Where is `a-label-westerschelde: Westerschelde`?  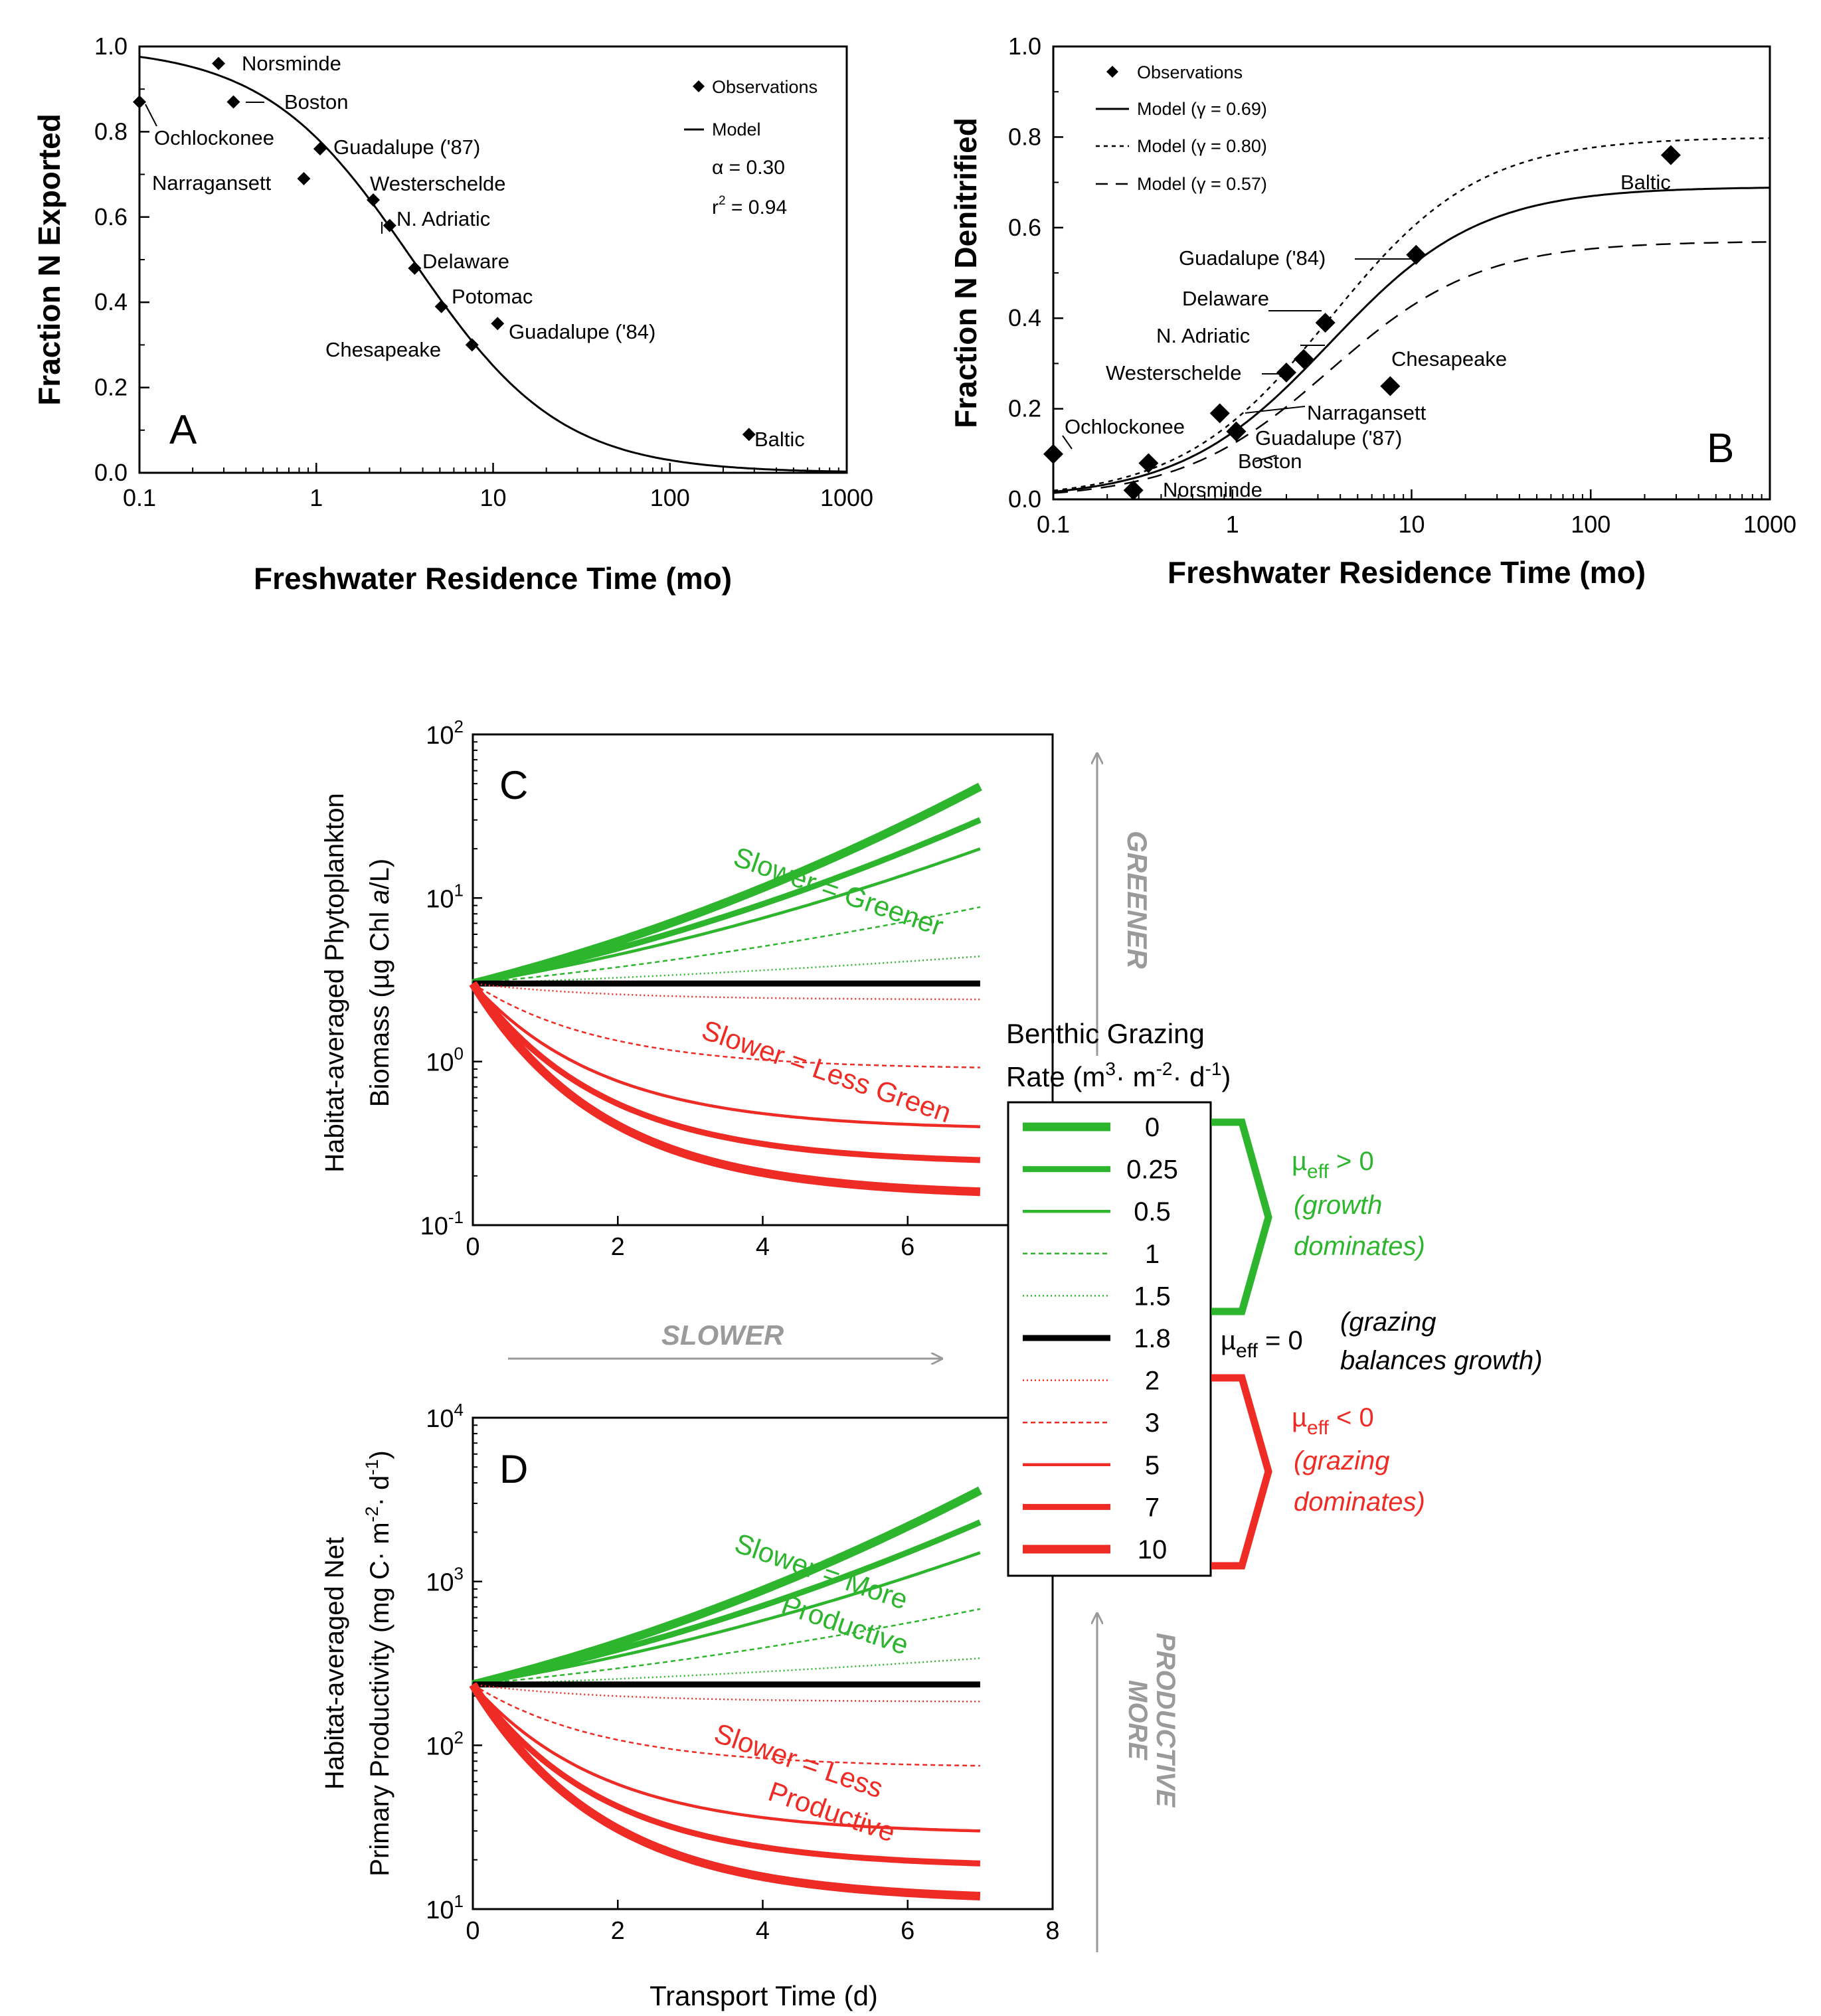
a-label-westerschelde: Westerschelde is located at coordinates (437, 184).